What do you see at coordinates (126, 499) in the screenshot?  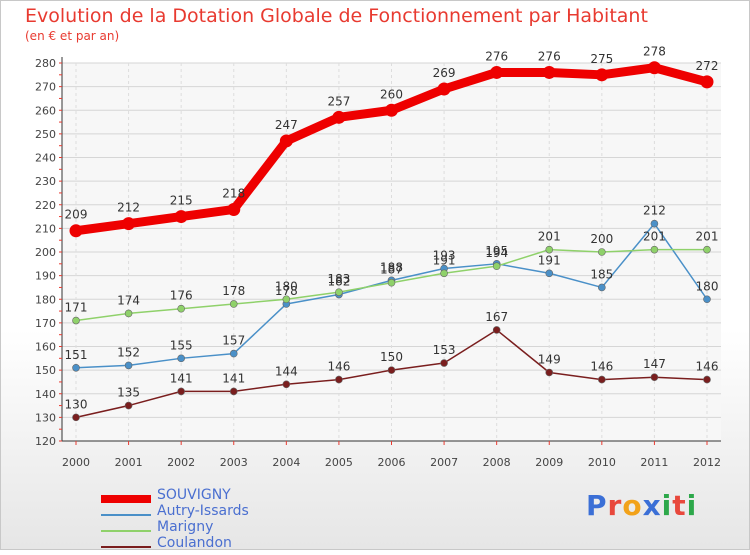 I see `legend-swatch-souvigny` at bounding box center [126, 499].